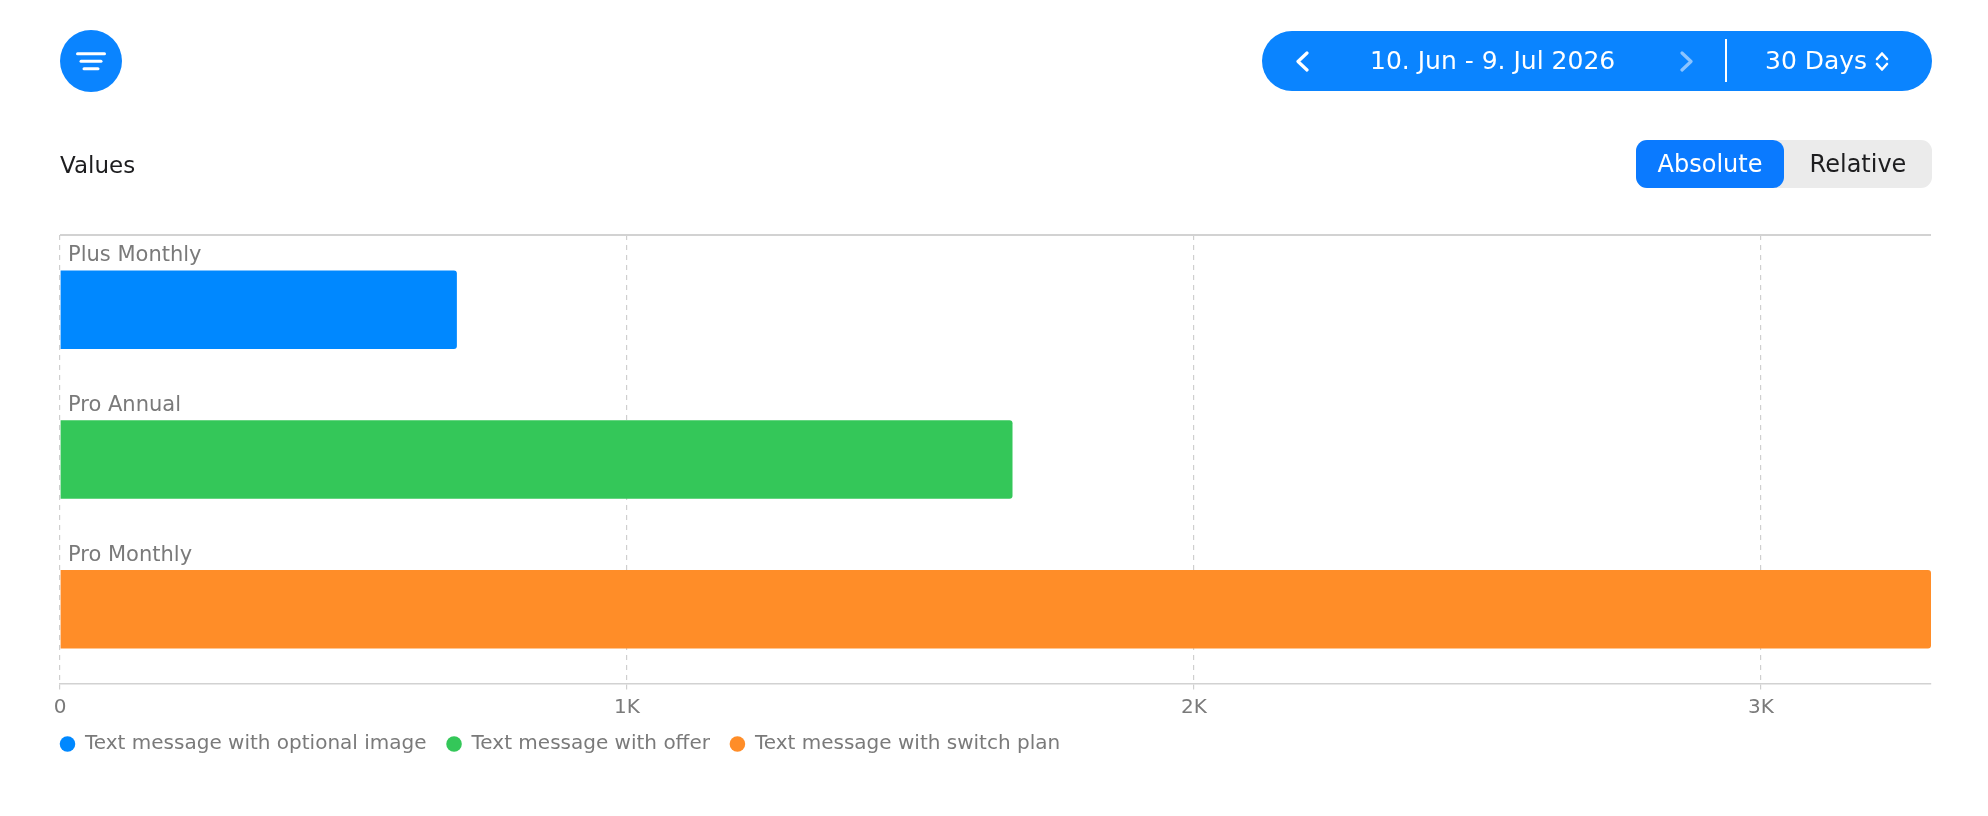 This screenshot has height=816, width=1988. Describe the element at coordinates (124, 404) in the screenshot. I see `y-tick-label: Pro Annual` at that location.